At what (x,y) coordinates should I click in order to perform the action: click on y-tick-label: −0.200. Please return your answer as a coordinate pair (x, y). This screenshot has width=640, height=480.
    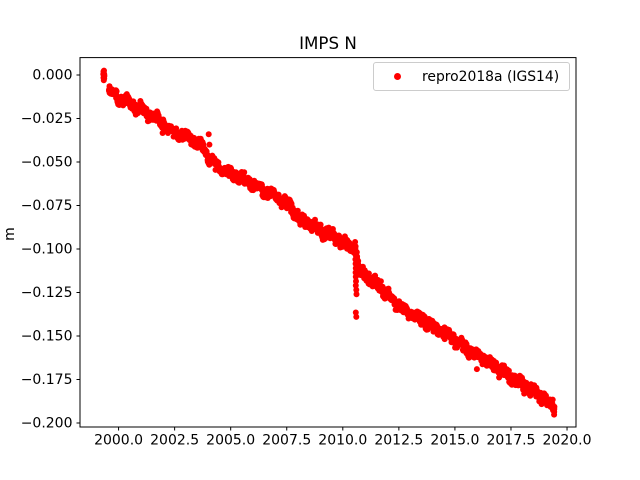
    Looking at the image, I should click on (47, 423).